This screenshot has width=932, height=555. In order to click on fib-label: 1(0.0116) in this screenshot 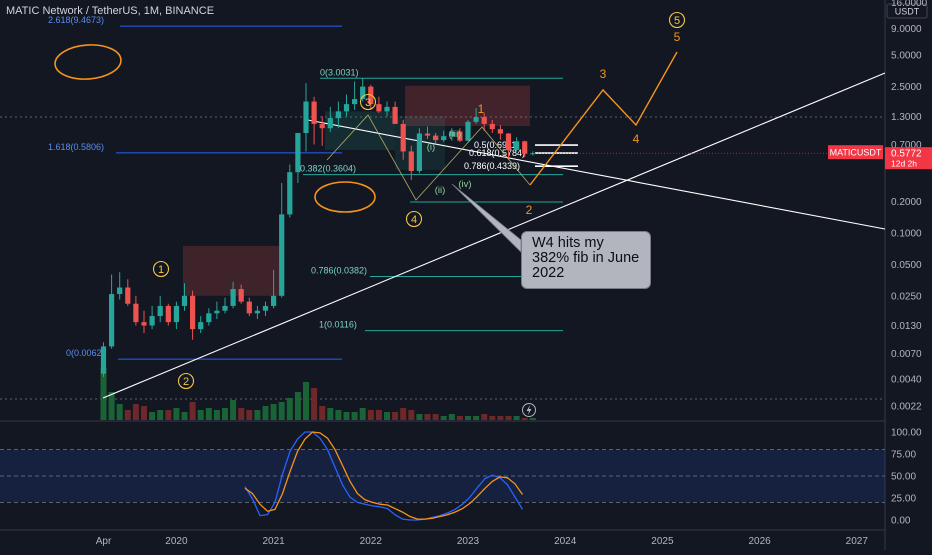, I will do `click(338, 325)`.